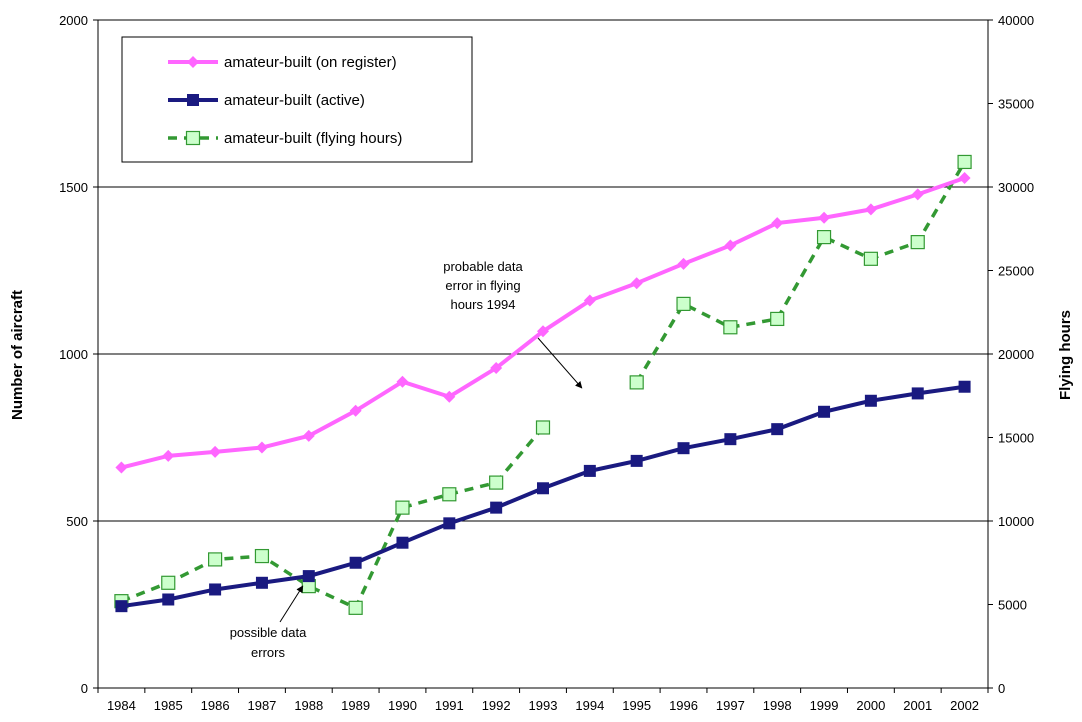 Image resolution: width=1082 pixels, height=722 pixels. I want to click on annotation-text: probable data, so click(483, 266).